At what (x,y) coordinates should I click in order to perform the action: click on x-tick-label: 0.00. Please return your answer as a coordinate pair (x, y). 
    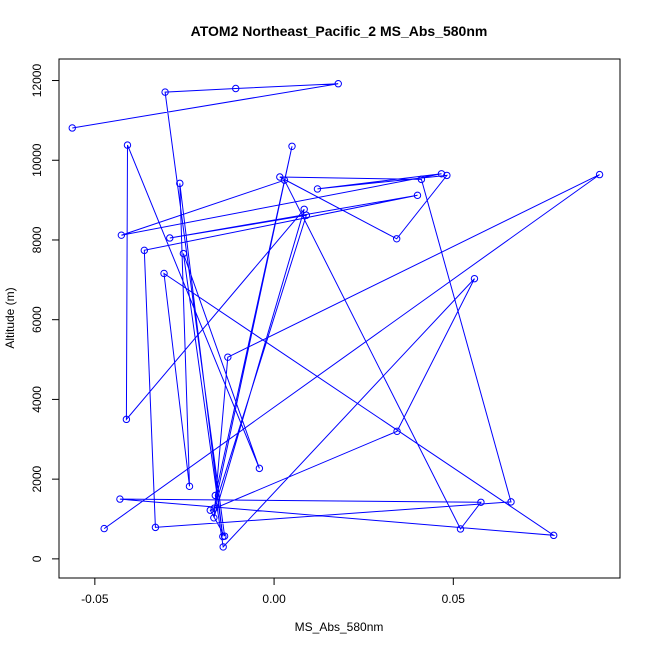
    Looking at the image, I should click on (274, 599).